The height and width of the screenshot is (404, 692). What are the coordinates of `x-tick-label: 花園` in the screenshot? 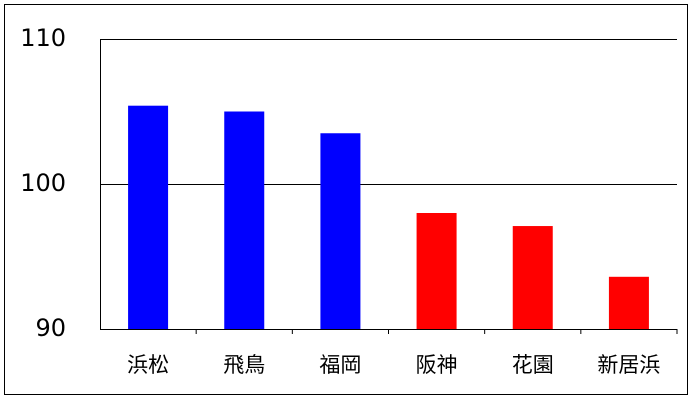 It's located at (533, 365).